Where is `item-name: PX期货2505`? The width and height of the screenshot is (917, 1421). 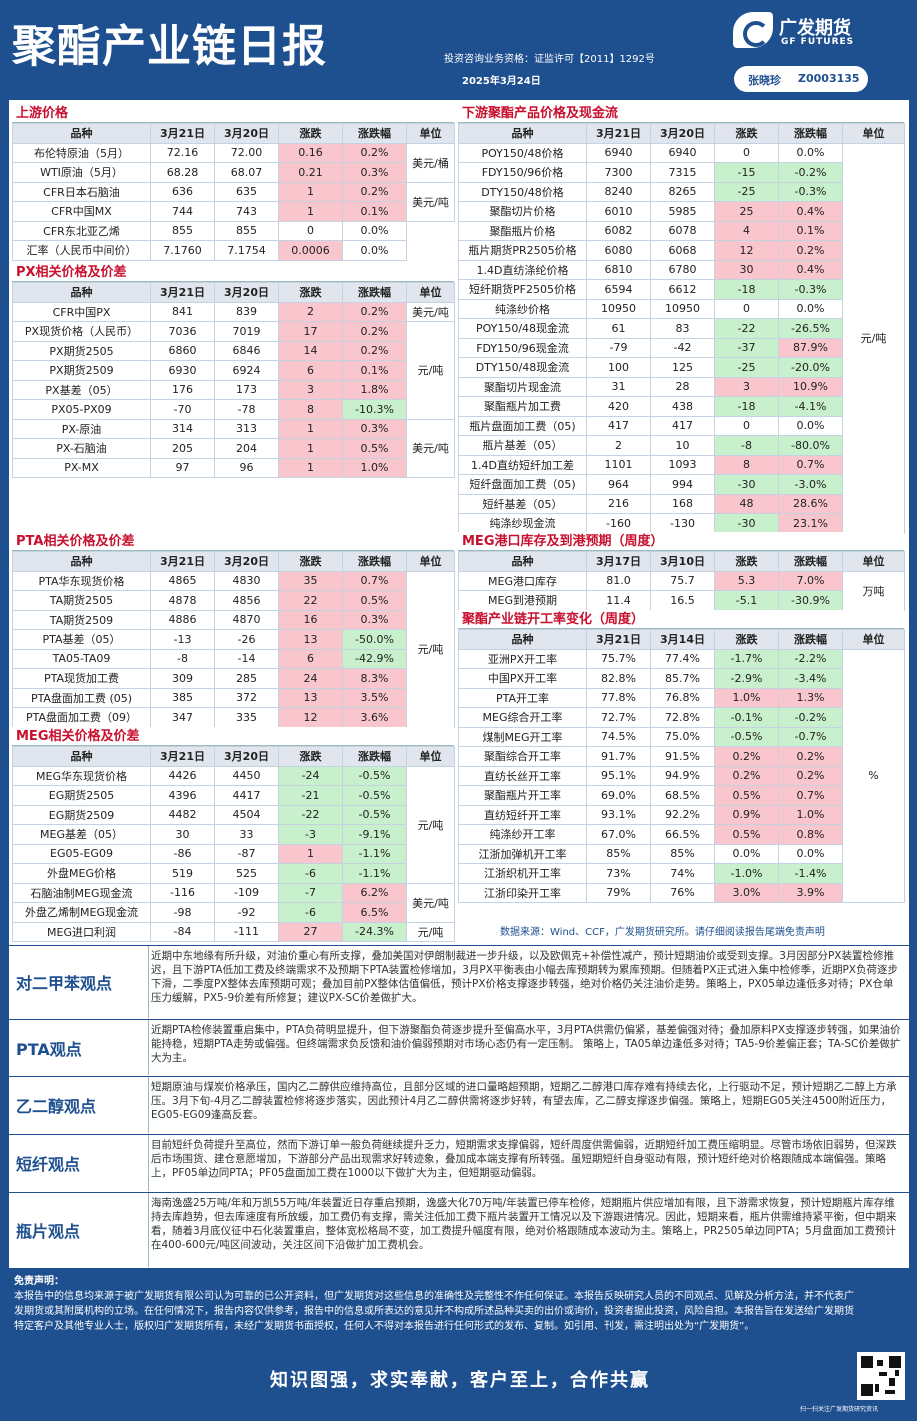
item-name: PX期货2505 is located at coordinates (81, 350).